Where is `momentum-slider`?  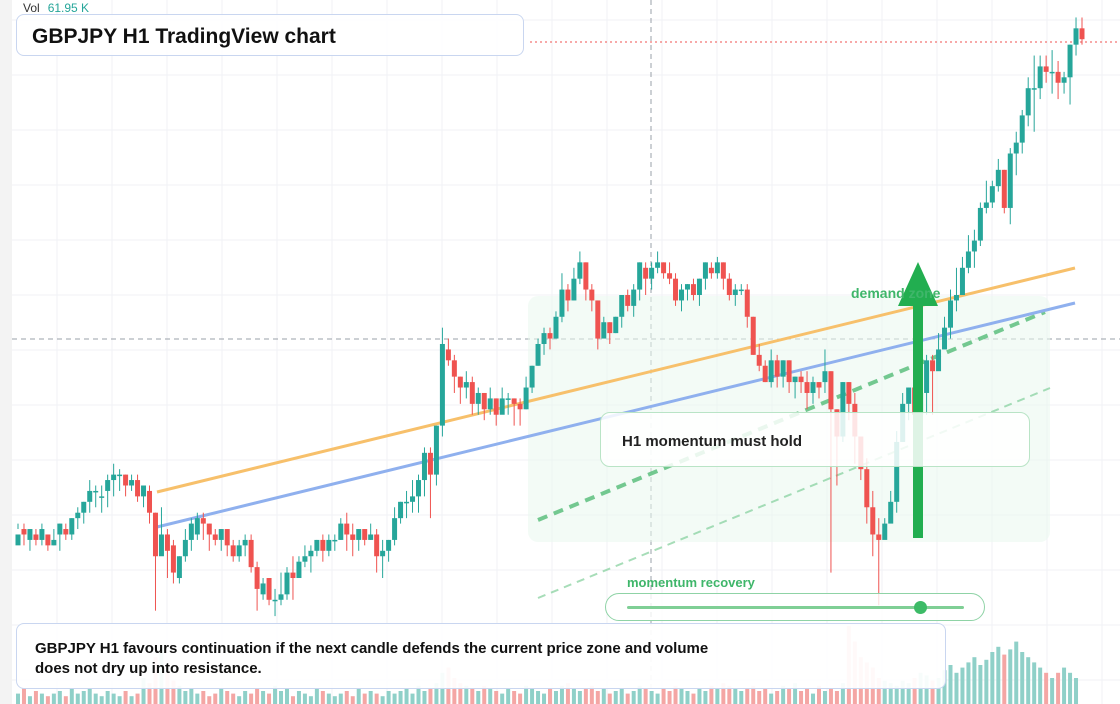 momentum-slider is located at coordinates (795, 607).